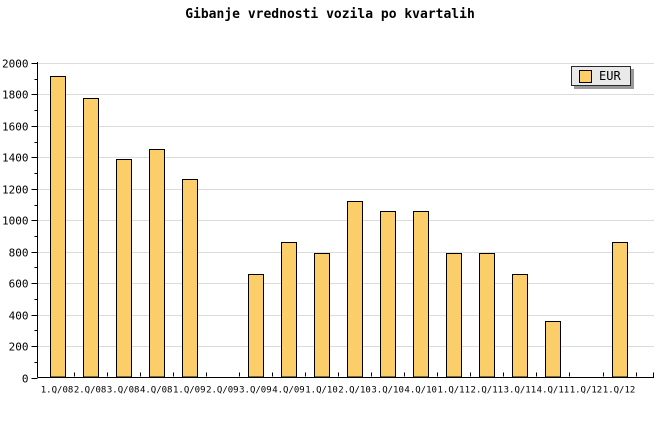 The height and width of the screenshot is (440, 660). What do you see at coordinates (420, 391) in the screenshot?
I see `x-tick-label: 4.Q/10` at bounding box center [420, 391].